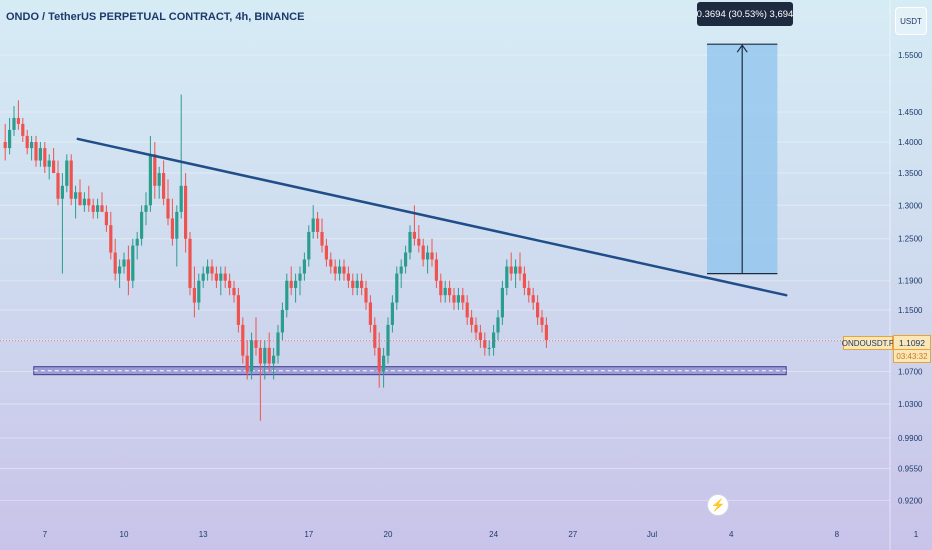 This screenshot has height=550, width=932. Describe the element at coordinates (916, 534) in the screenshot. I see `time-tick-label: 1` at that location.